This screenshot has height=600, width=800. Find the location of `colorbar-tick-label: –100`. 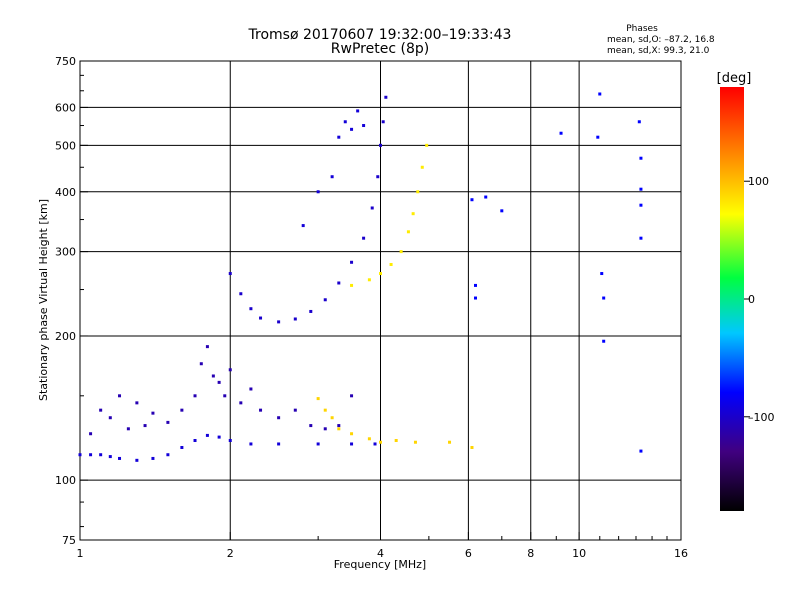

colorbar-tick-label: –100 is located at coordinates (761, 417).